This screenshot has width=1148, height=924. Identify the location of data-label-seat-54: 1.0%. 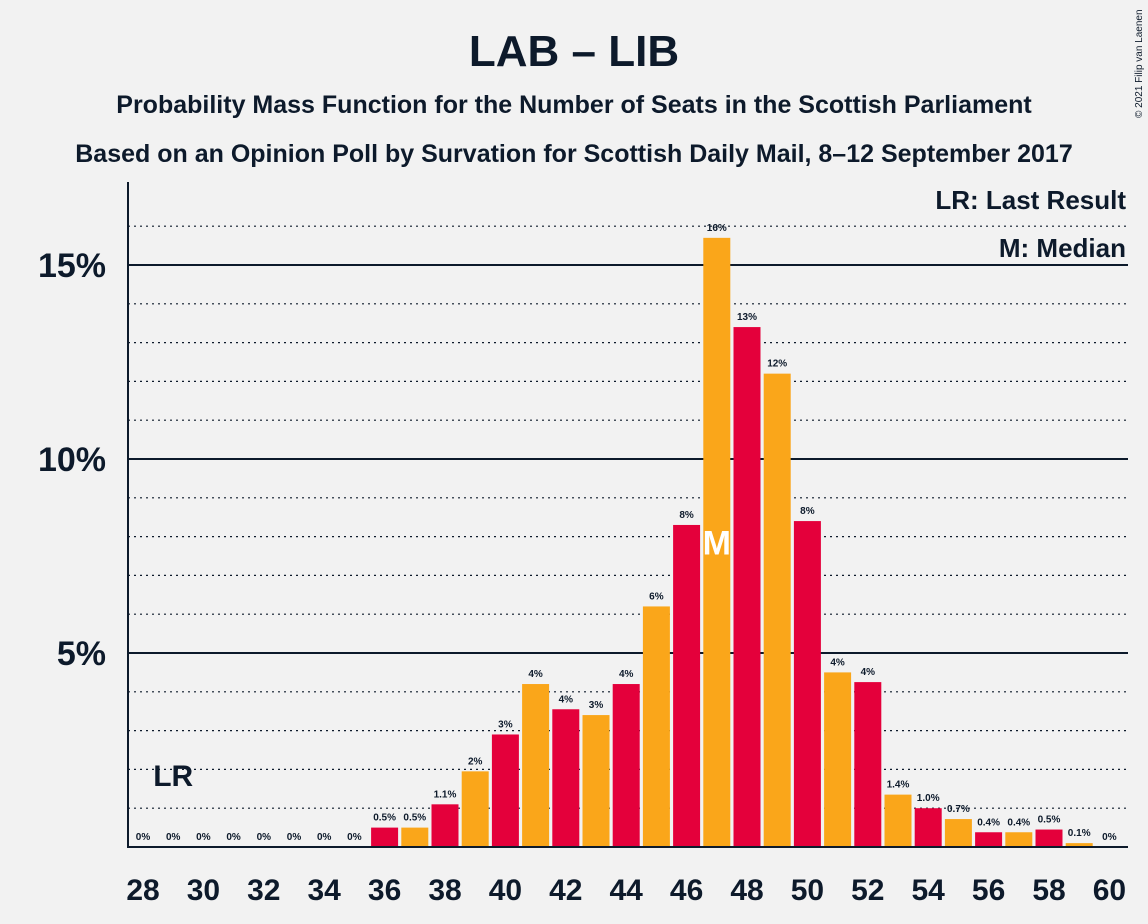
(928, 798).